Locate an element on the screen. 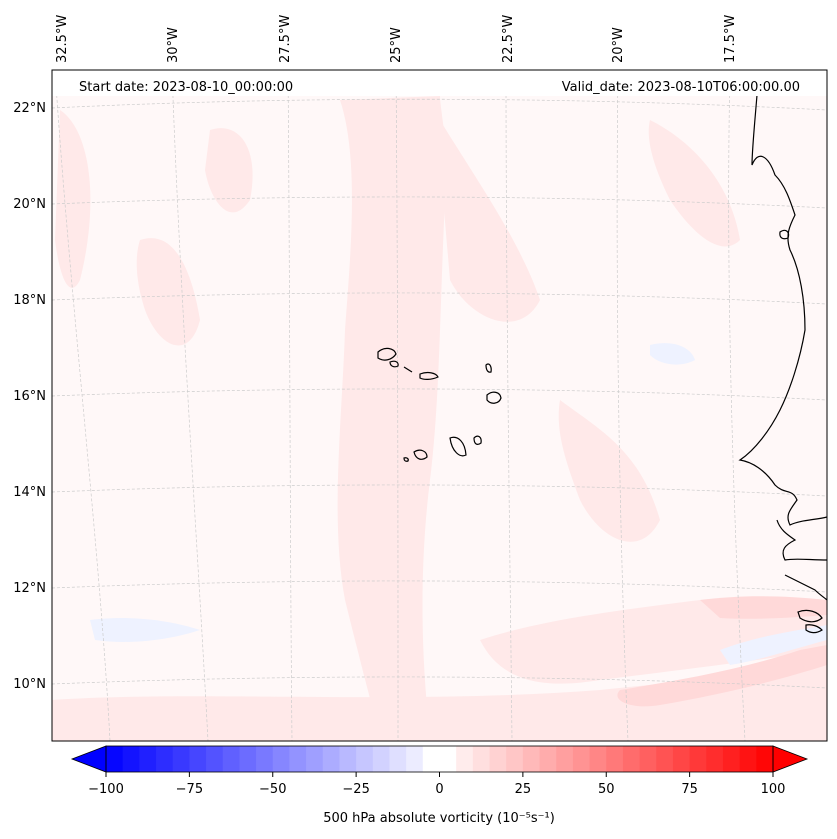  header-strip is located at coordinates (439, 83).